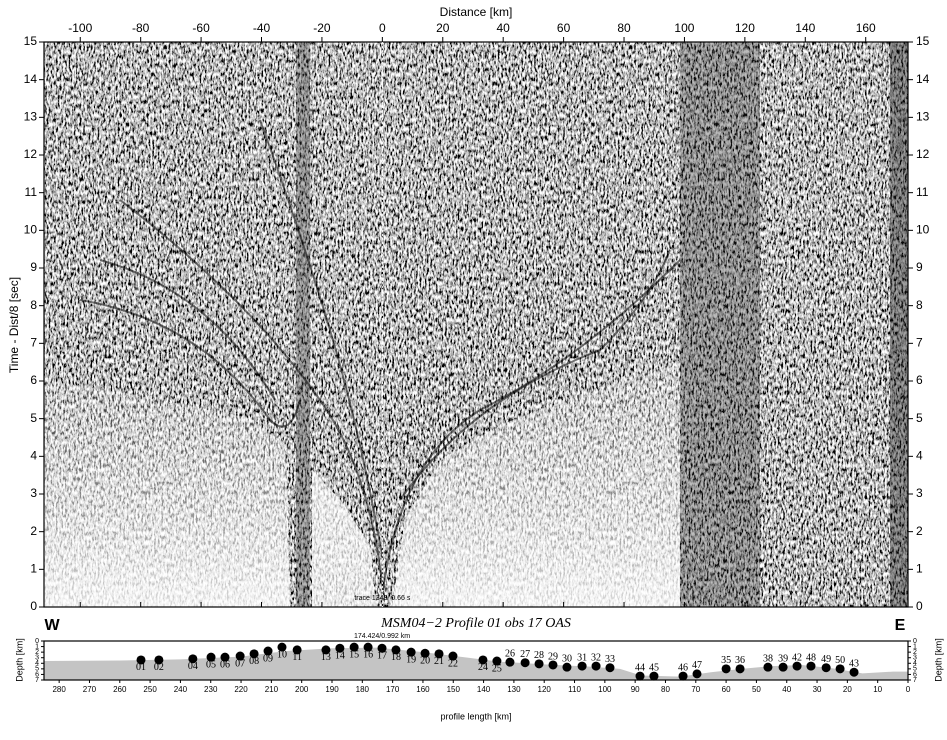 This screenshot has height=740, width=947. I want to click on station-label: 14, so click(340, 656).